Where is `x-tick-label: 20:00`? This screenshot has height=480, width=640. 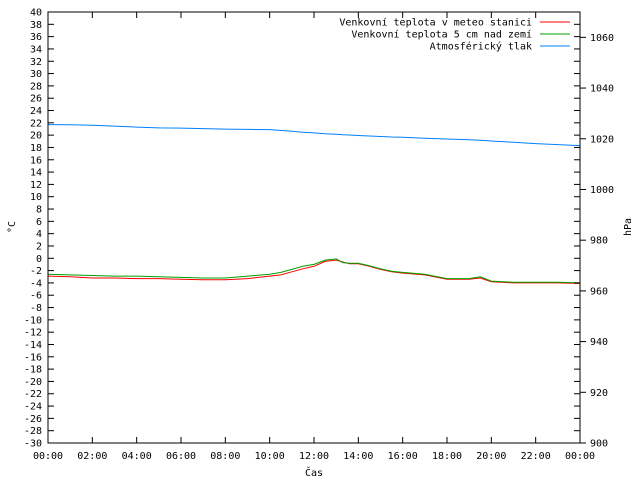
x-tick-label: 20:00 is located at coordinates (491, 456).